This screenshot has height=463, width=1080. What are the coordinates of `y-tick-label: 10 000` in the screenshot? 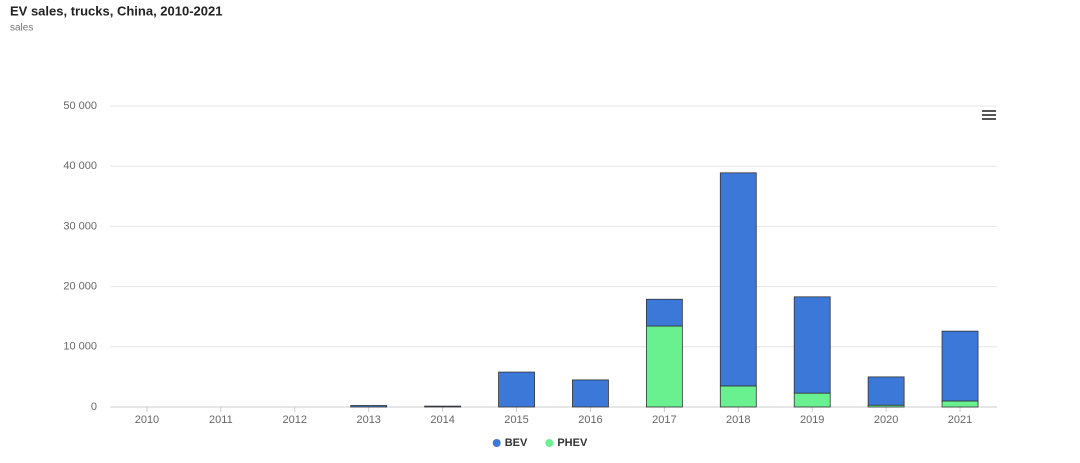 It's located at (80, 347).